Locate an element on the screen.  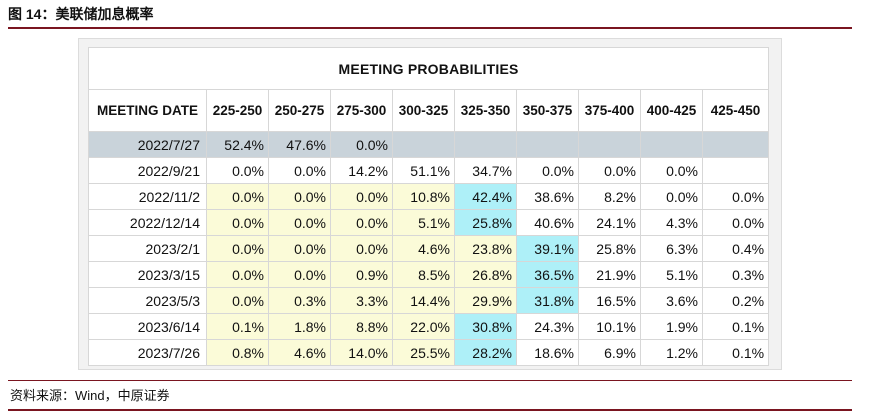
probability-cell: 29.9% is located at coordinates (485, 300).